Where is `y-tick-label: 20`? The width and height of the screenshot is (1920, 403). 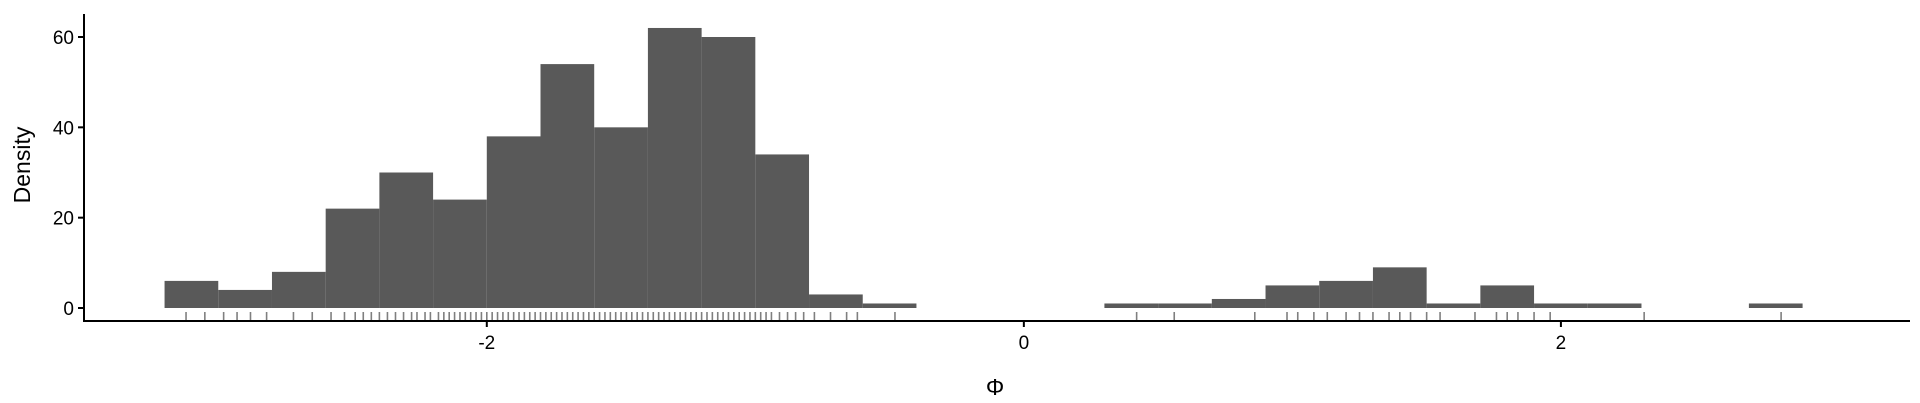
y-tick-label: 20 is located at coordinates (63, 219).